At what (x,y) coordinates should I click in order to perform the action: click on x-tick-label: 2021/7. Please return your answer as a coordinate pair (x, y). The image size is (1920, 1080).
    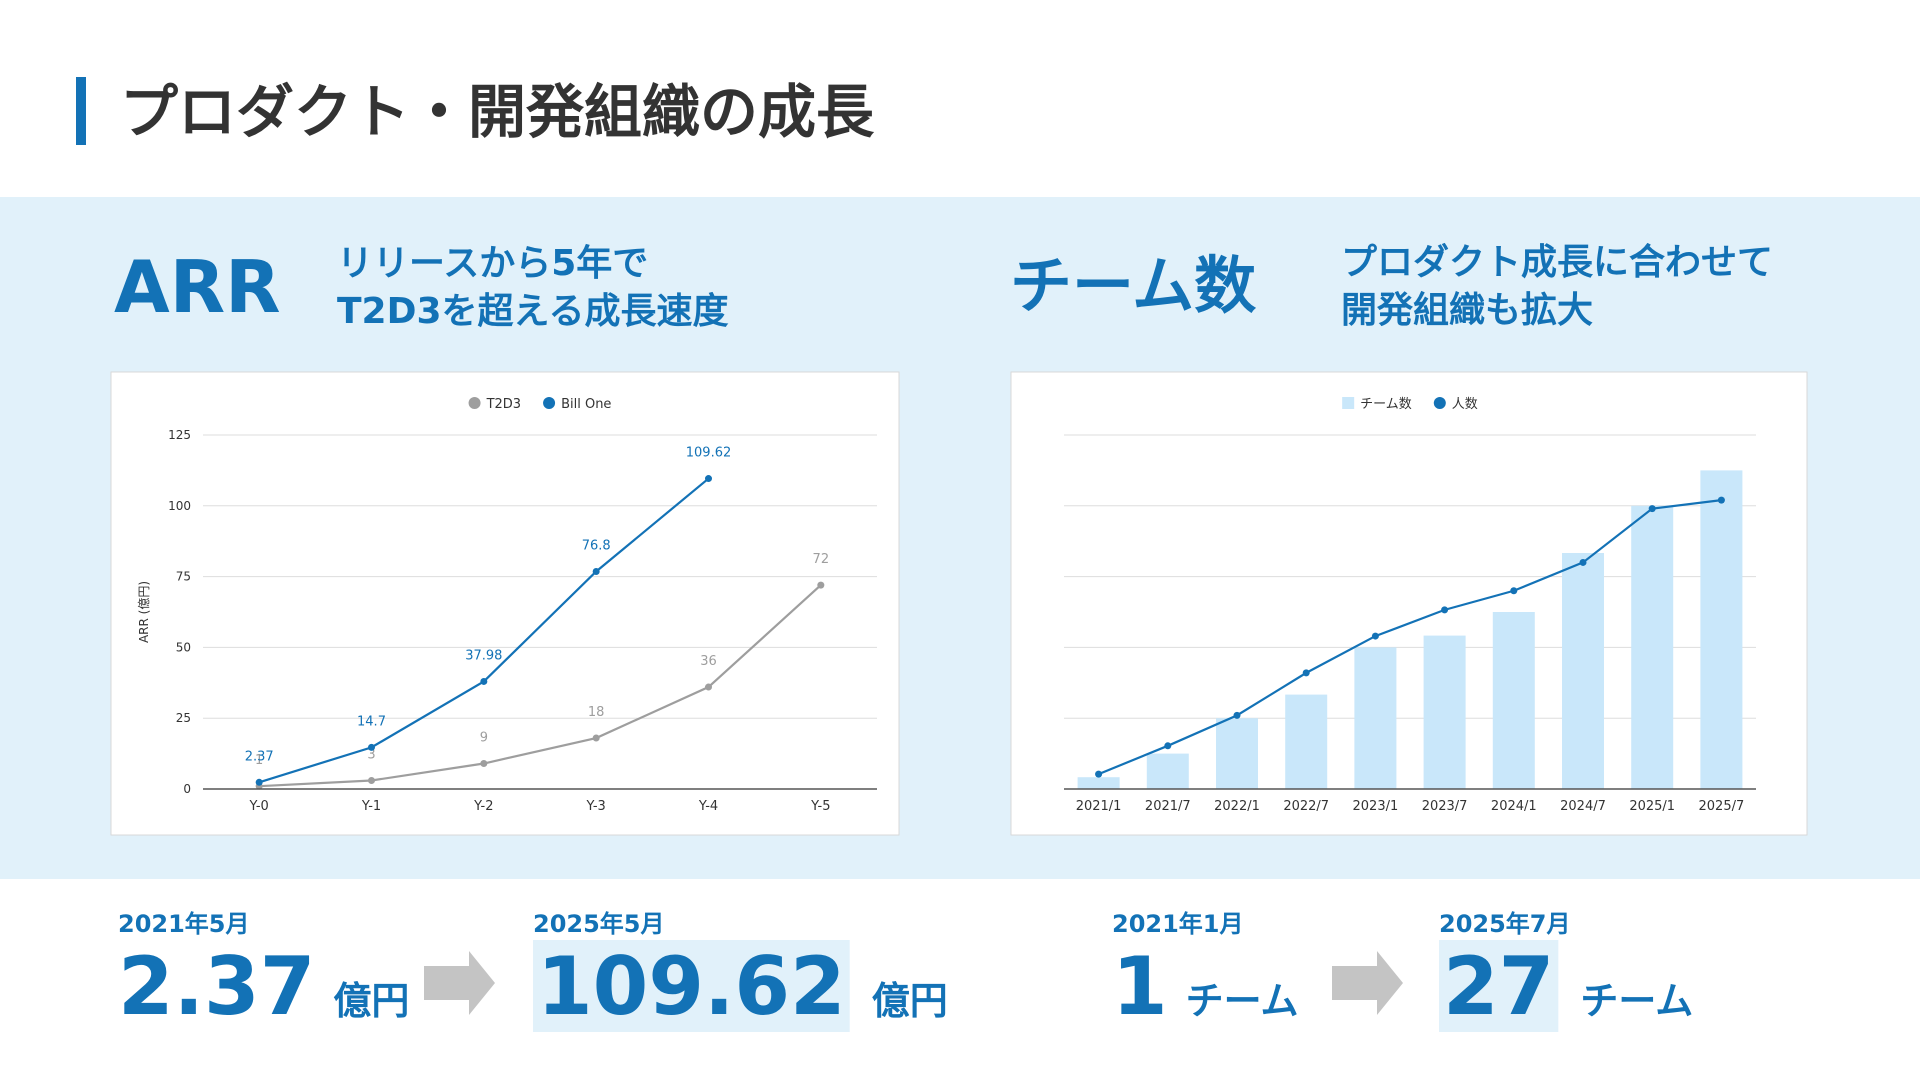
    Looking at the image, I should click on (1168, 806).